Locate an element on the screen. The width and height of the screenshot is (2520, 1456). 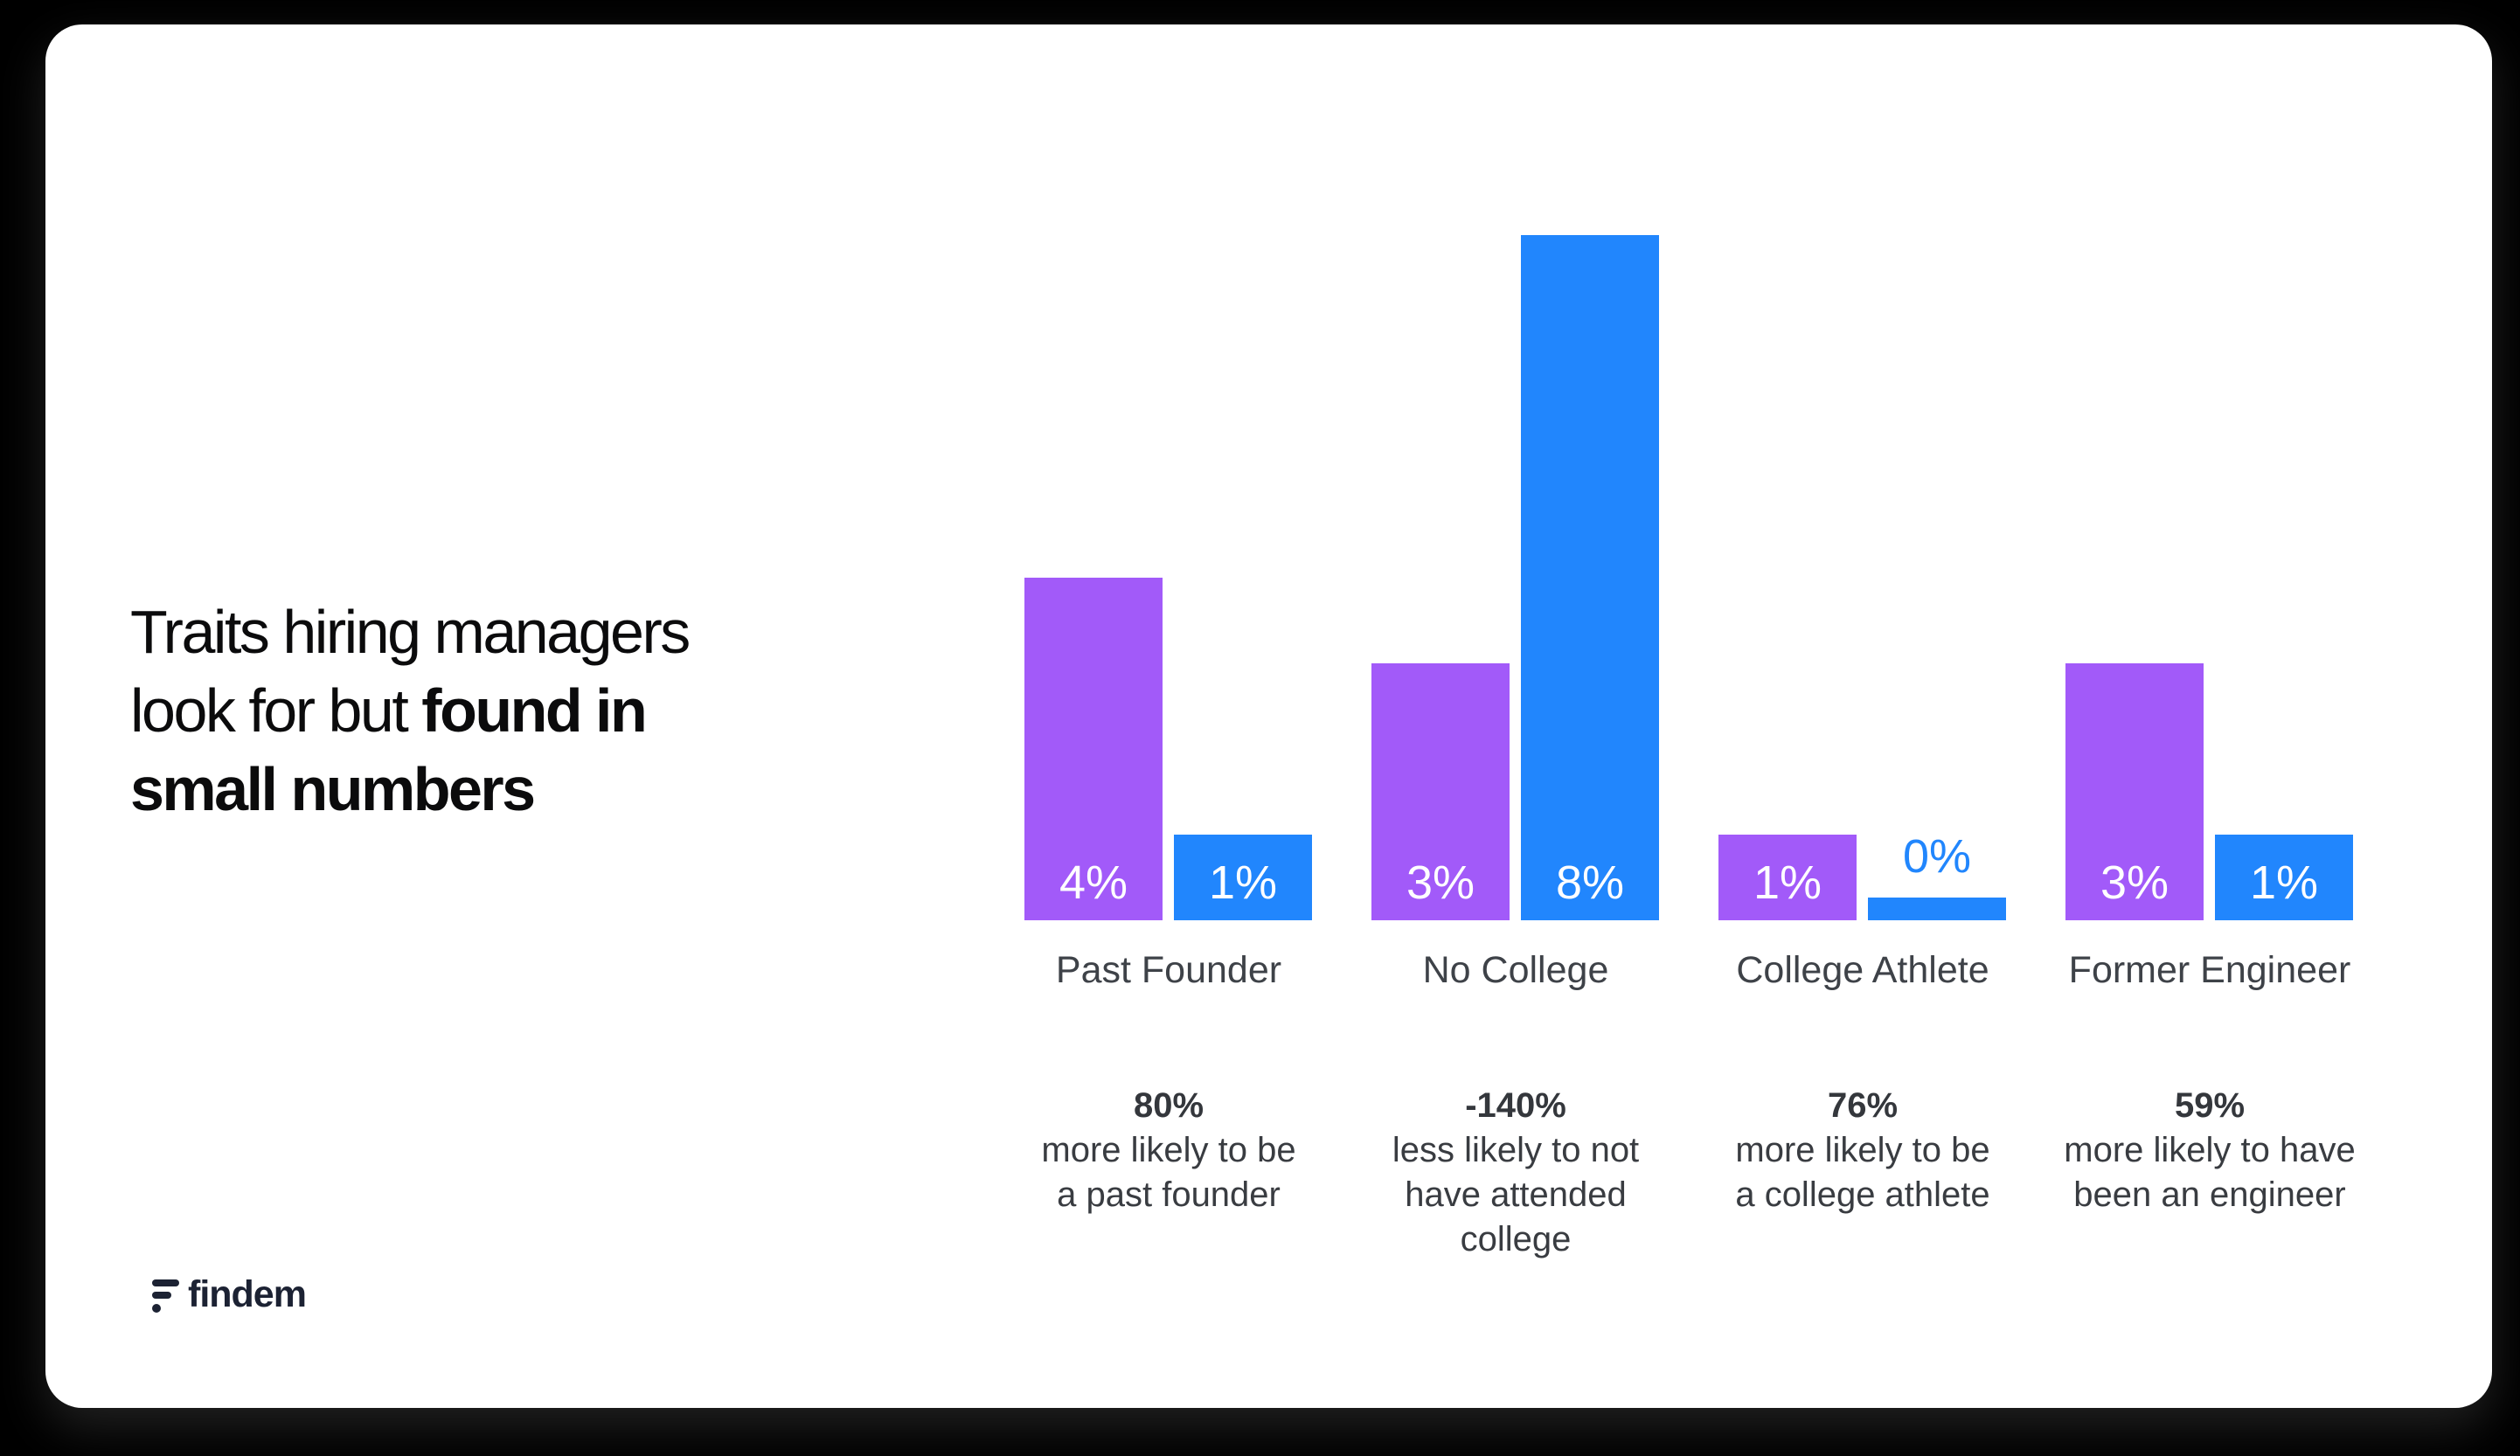
stat-value: 76% is located at coordinates (1863, 1105).